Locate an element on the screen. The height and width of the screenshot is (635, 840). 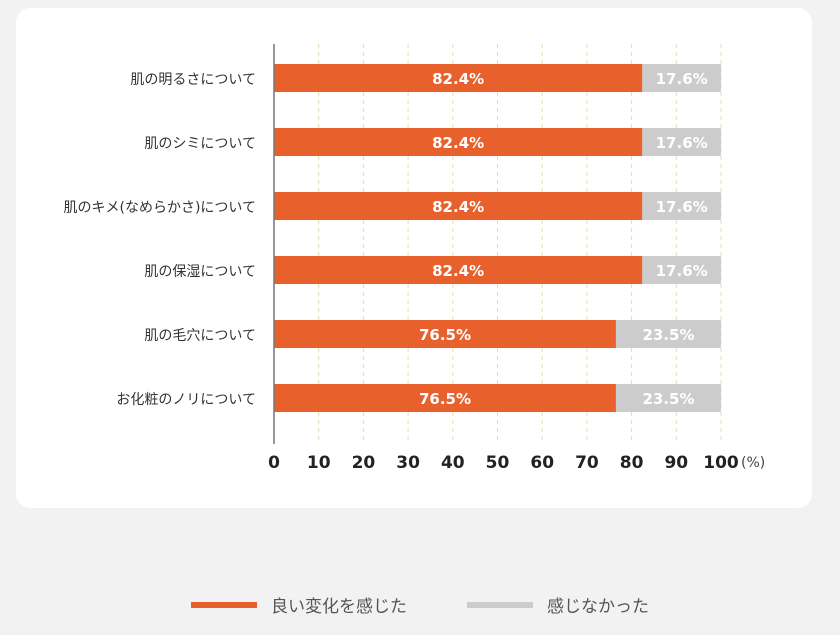
x-tick-label: 60 is located at coordinates (542, 463).